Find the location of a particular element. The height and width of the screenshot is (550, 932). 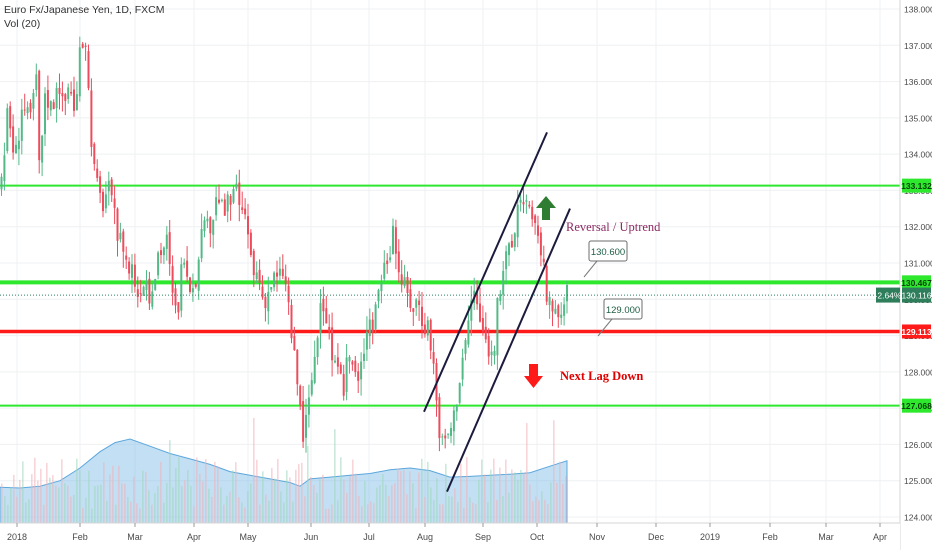

level-tag-text-130.467: 130.467 is located at coordinates (916, 283).